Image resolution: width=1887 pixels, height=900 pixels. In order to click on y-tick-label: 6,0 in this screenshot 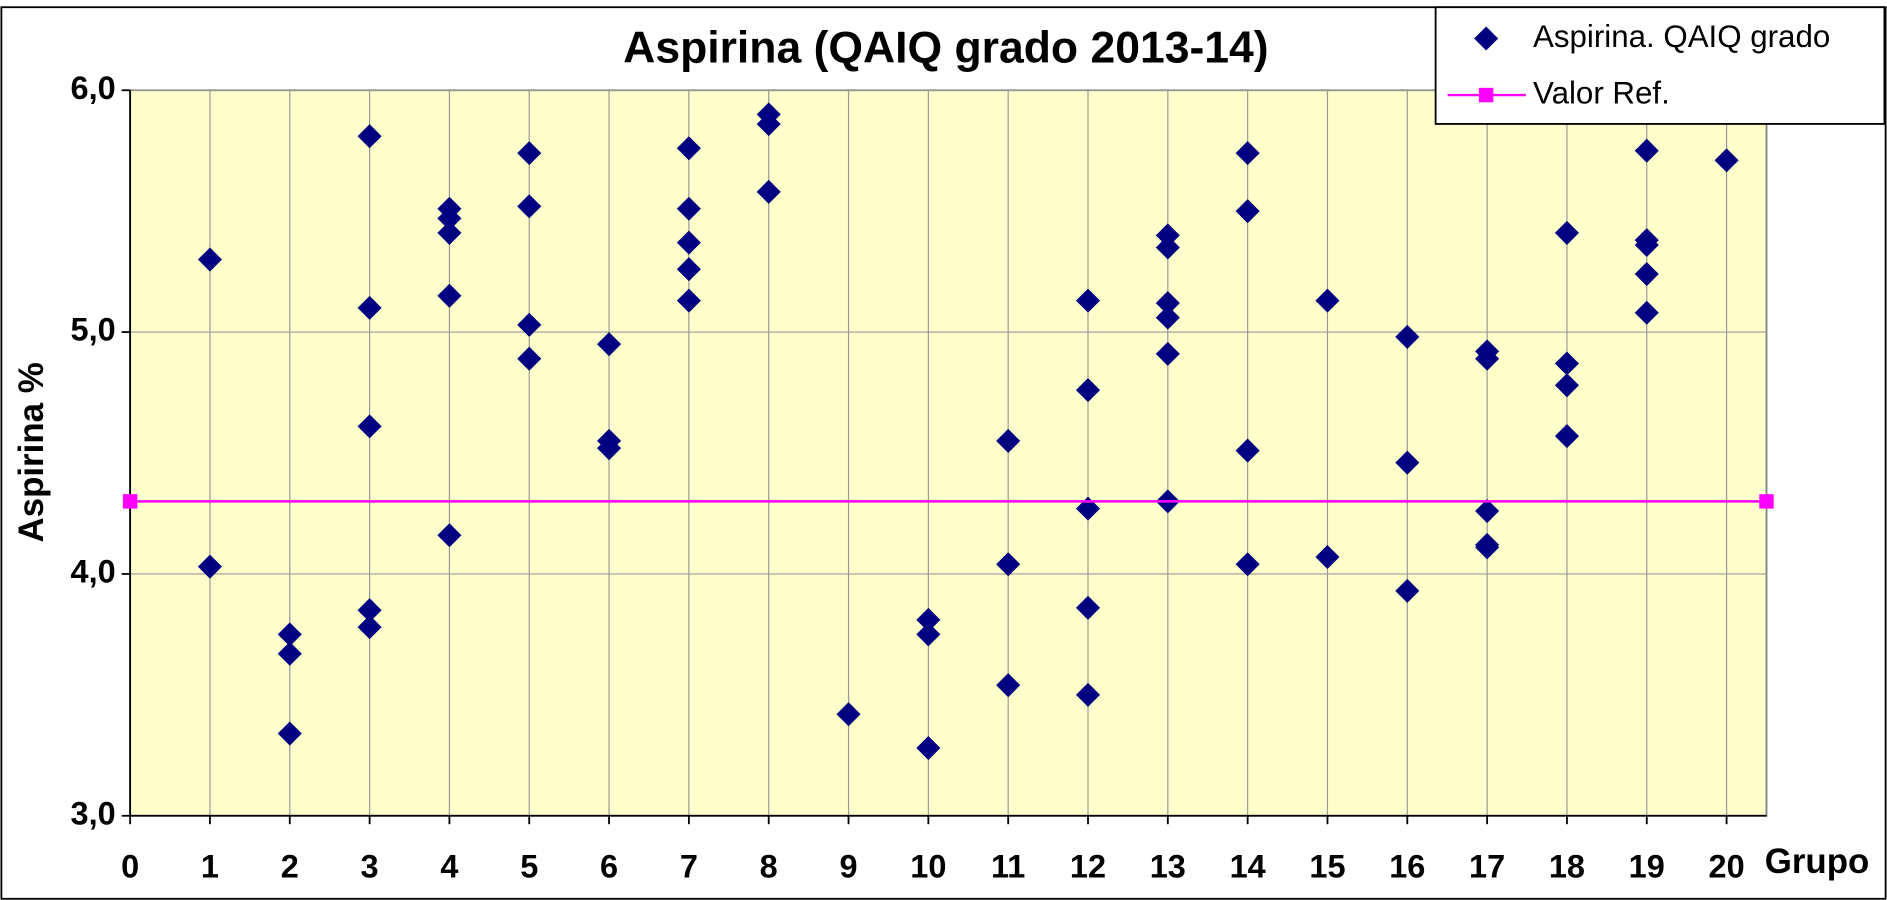, I will do `click(93, 88)`.